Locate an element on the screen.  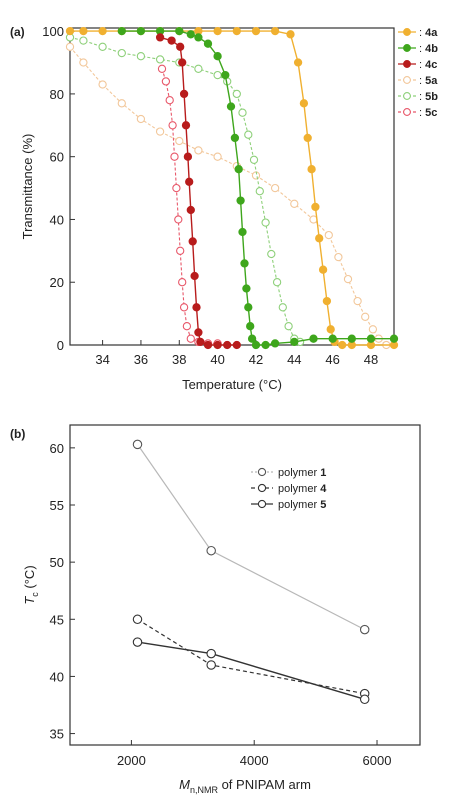
legend-label-polymer-1: 1 is located at coordinates (323, 473).